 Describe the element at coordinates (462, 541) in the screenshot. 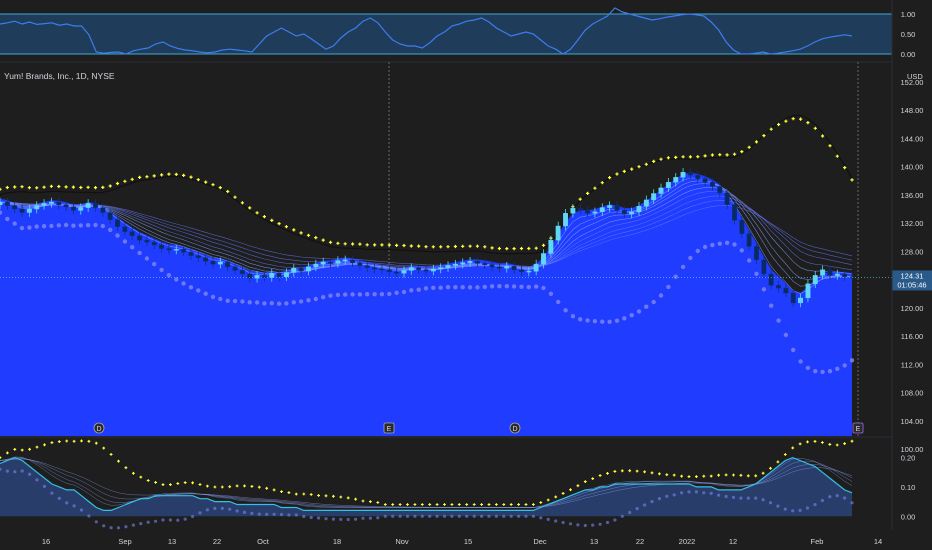

I see `time-axis: 16 Sep 13 22 Oct 18 Nov 15 Dec 13 22 2022 12 Feb 14` at that location.